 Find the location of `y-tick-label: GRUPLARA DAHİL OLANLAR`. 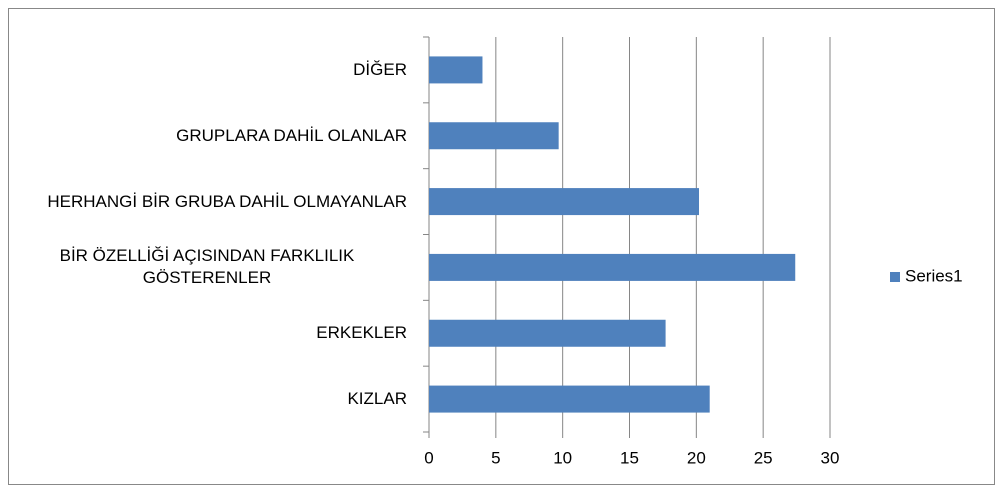

y-tick-label: GRUPLARA DAHİL OLANLAR is located at coordinates (291, 135).